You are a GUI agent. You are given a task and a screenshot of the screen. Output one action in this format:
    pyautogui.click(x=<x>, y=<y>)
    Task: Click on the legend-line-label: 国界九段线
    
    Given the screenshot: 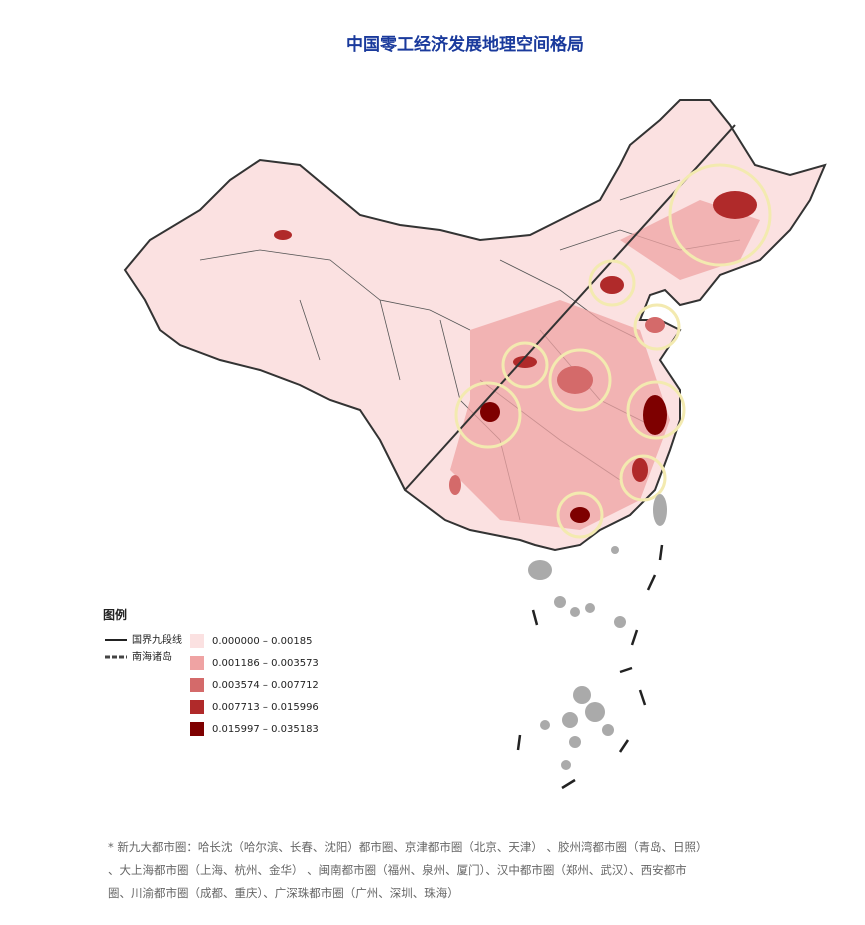 What is the action you would take?
    pyautogui.click(x=157, y=639)
    